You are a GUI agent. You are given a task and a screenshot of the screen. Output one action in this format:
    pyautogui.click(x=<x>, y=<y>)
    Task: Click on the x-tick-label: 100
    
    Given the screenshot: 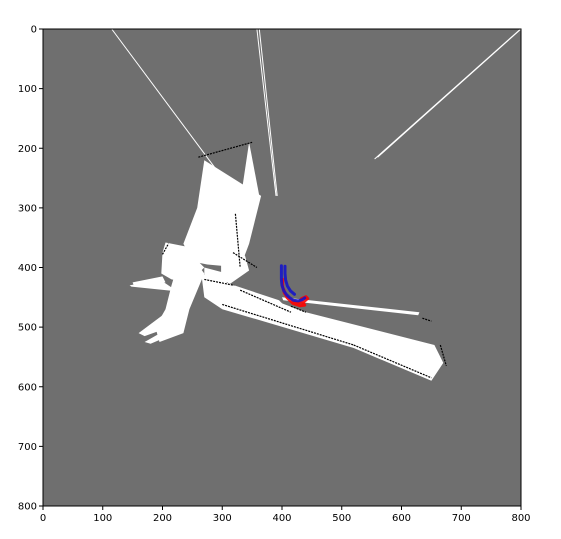 What is the action you would take?
    pyautogui.click(x=102, y=518)
    